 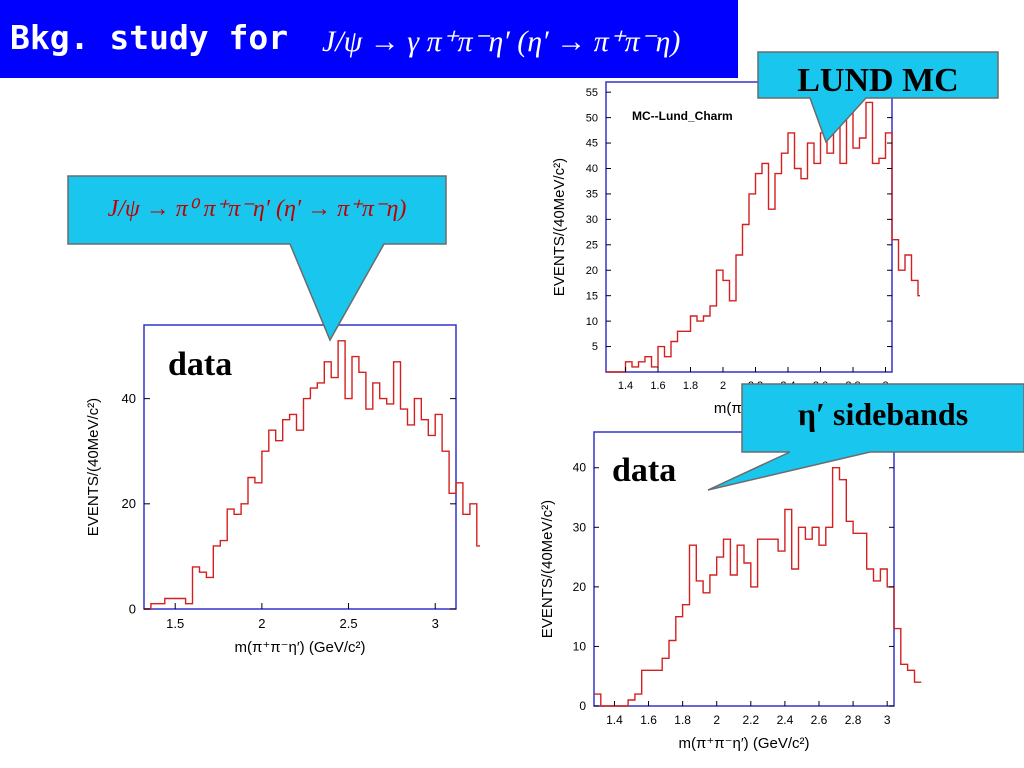 I want to click on x-tick-label: 2.8, so click(x=853, y=720).